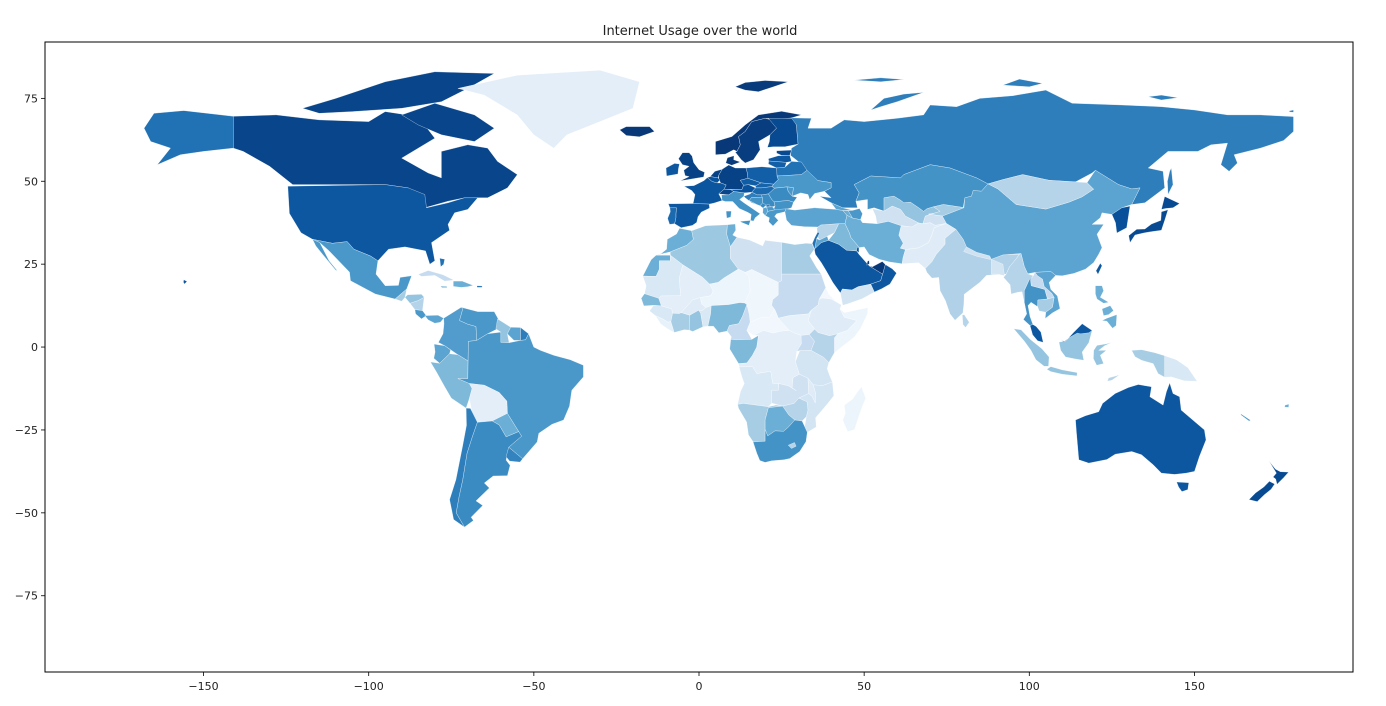 Image resolution: width=1386 pixels, height=706 pixels. I want to click on region-puerto-rico, so click(479, 286).